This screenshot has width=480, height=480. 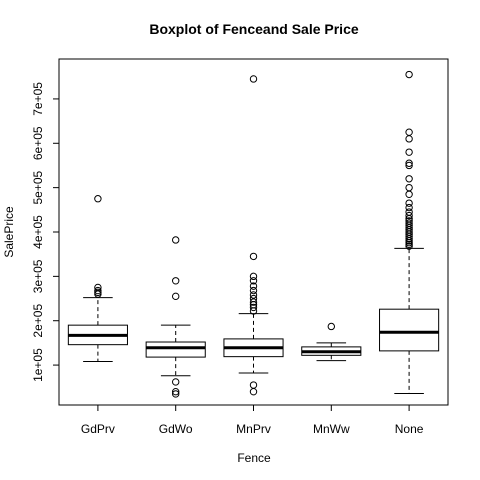 I want to click on x-axis: GdPrv GdWo MnPrv MnWw None, so click(x=252, y=420).